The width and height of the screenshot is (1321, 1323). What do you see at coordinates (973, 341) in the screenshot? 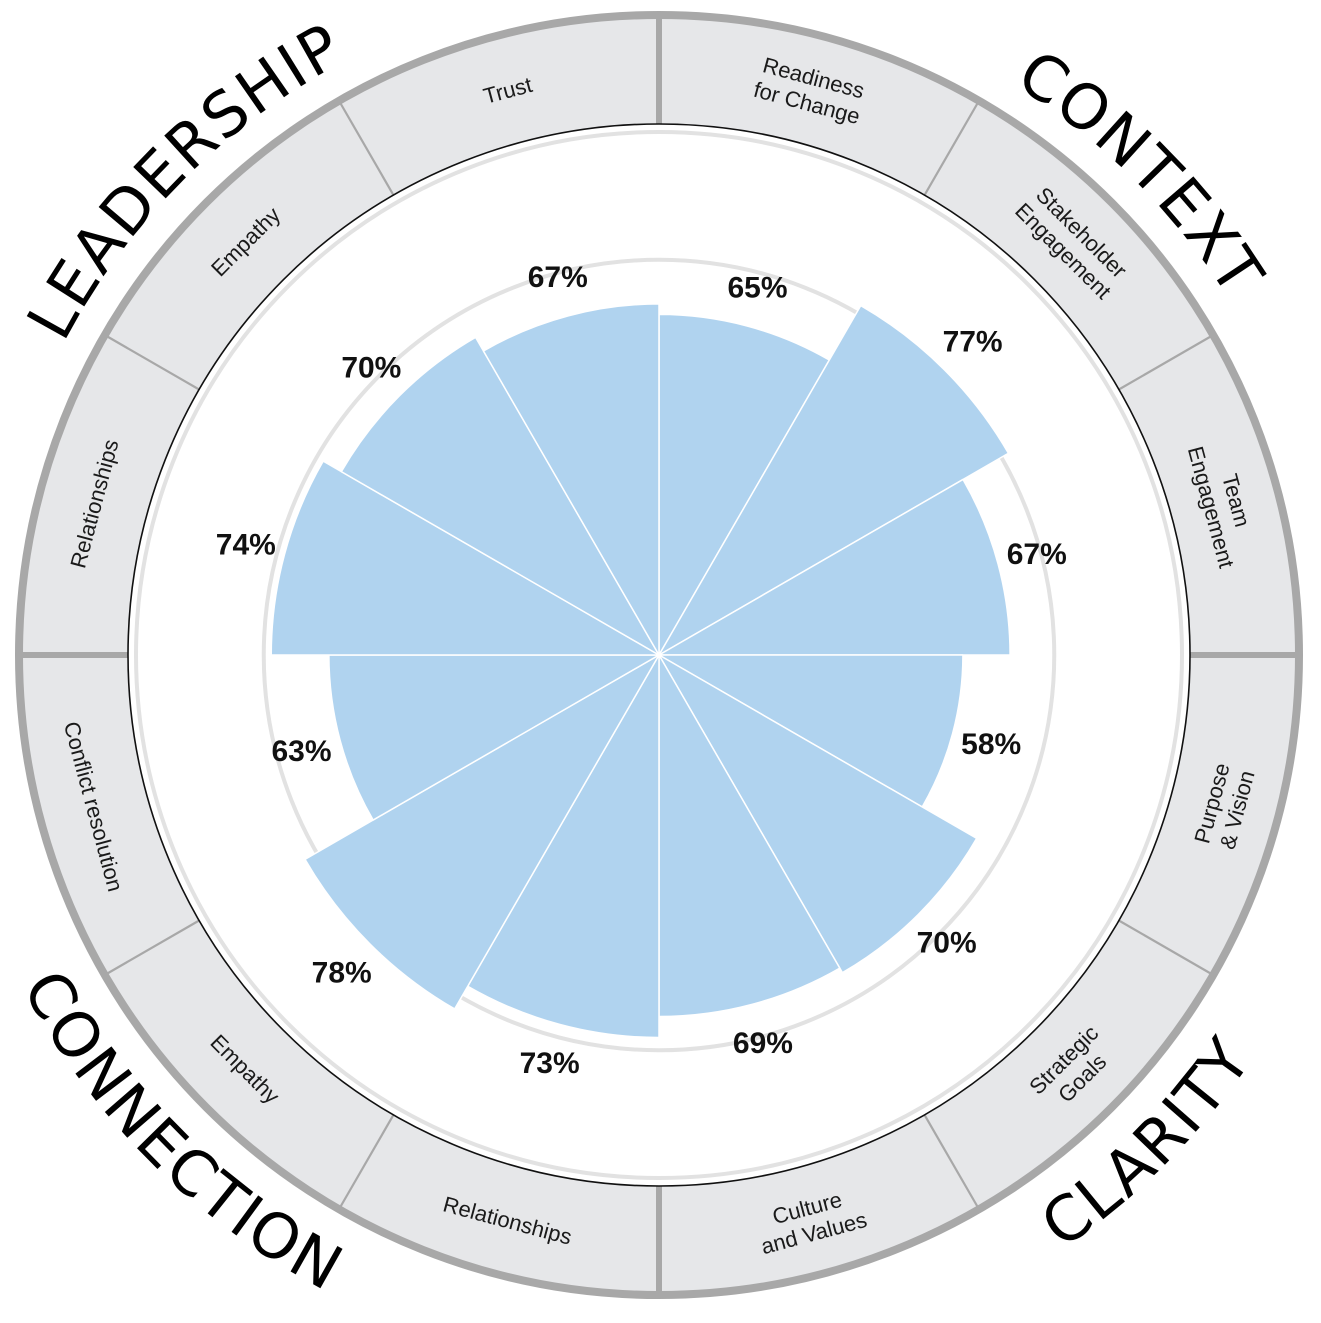
I see `value-label: 77%` at bounding box center [973, 341].